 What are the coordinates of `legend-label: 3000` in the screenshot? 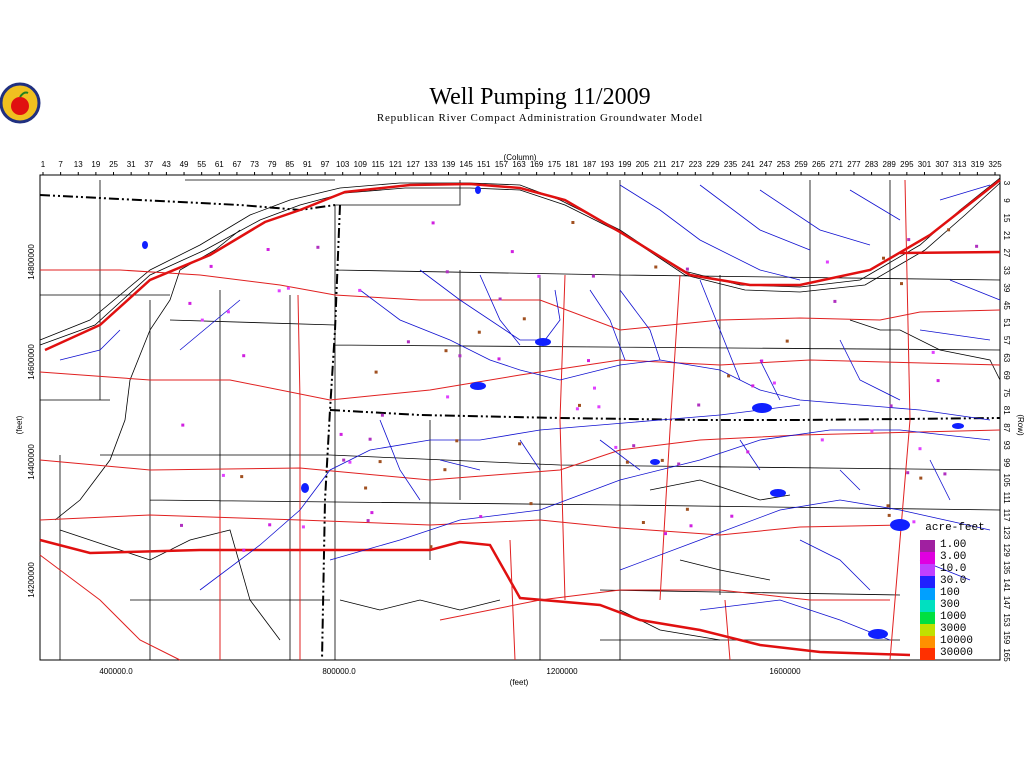 It's located at (953, 629).